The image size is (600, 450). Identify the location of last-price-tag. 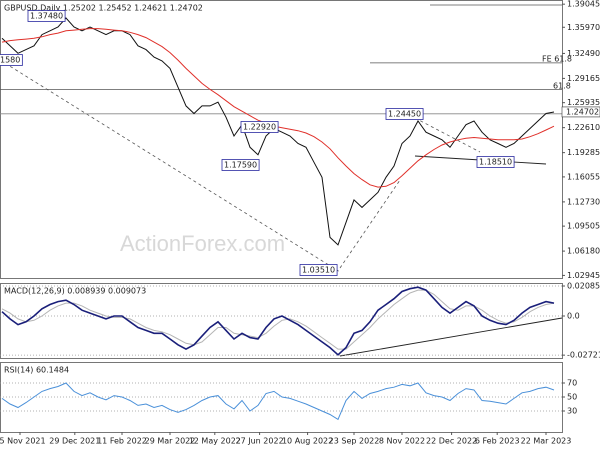
(580, 112).